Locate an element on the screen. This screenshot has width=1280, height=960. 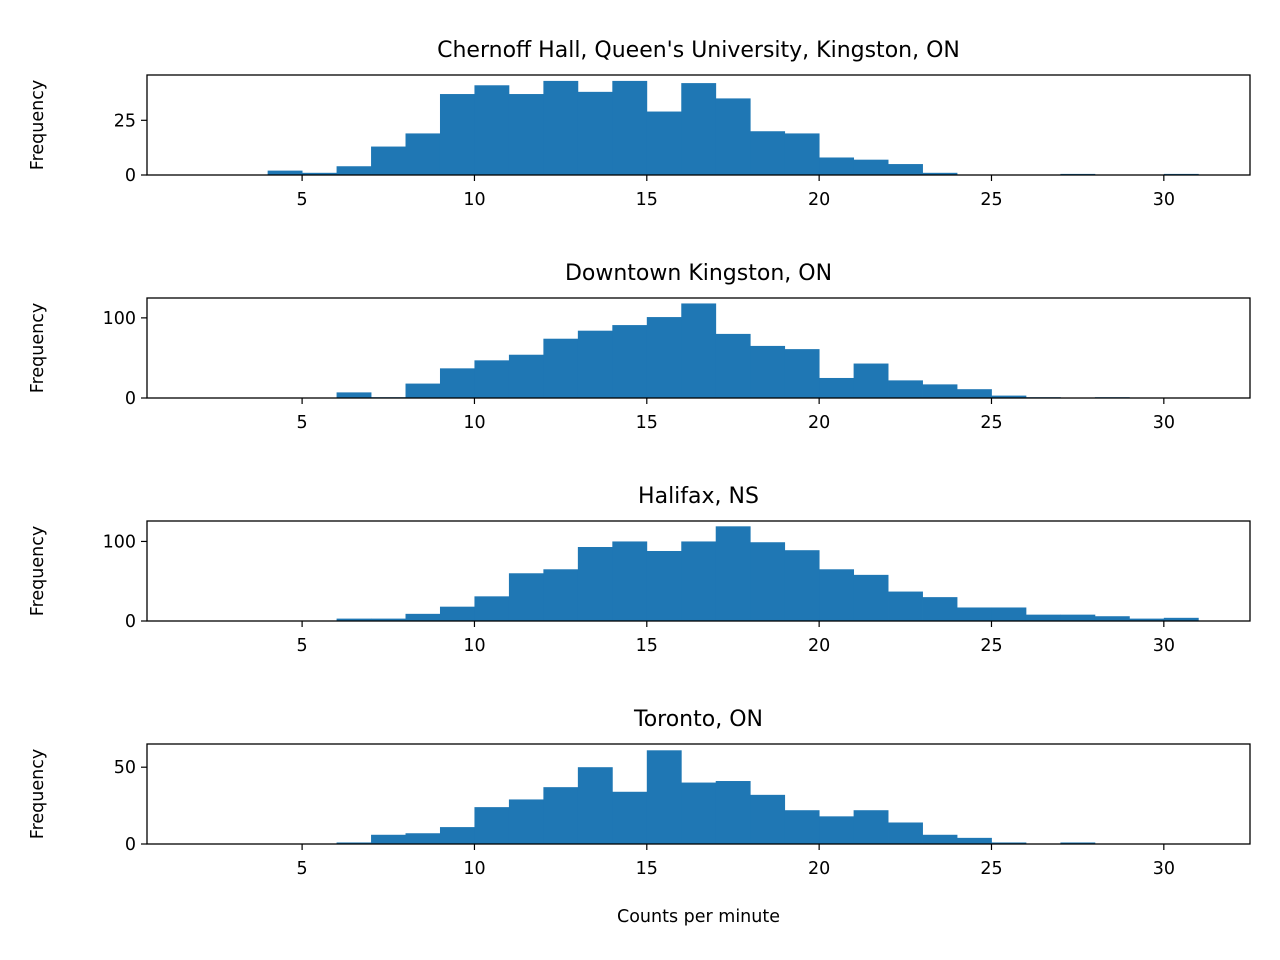
y-tick-label: 50 is located at coordinates (125, 768).